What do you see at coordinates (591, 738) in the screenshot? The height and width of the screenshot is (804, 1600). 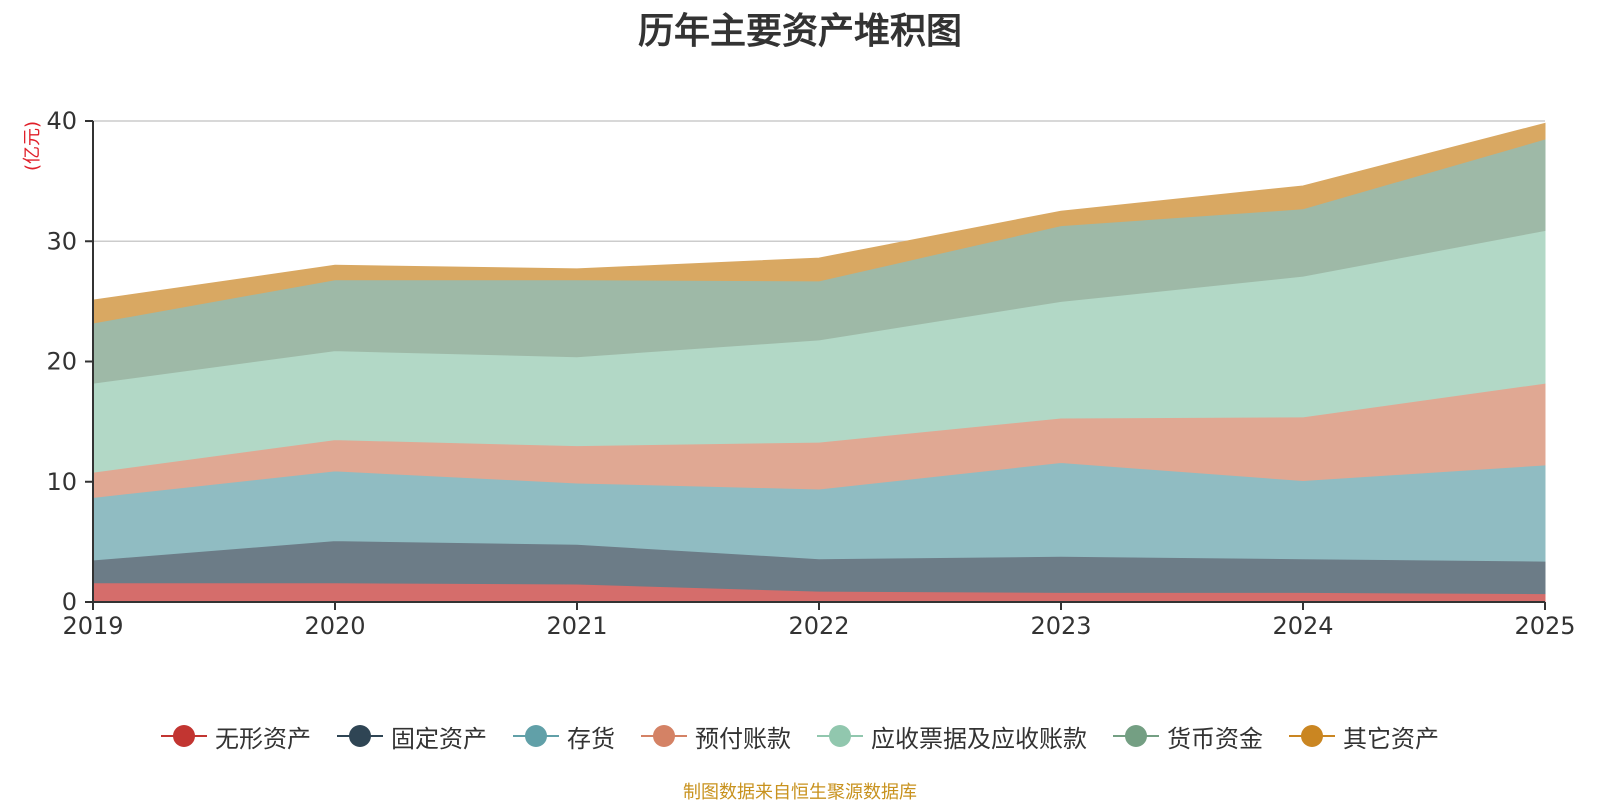 I see `legend-label: 存货` at bounding box center [591, 738].